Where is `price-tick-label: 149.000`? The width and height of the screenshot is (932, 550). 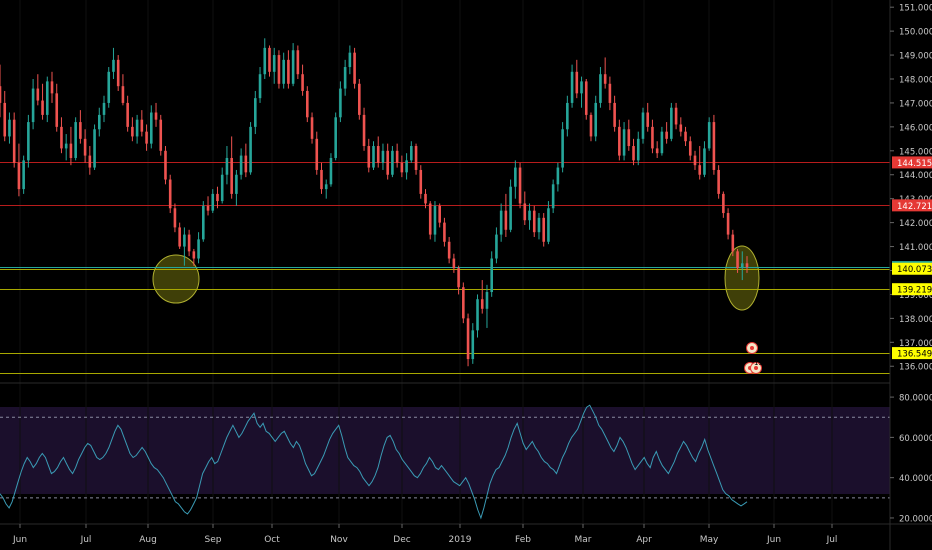 price-tick-label: 149.000 is located at coordinates (915, 57).